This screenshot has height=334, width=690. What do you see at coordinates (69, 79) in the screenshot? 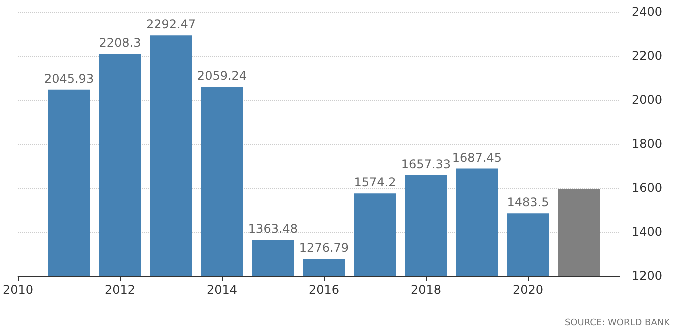
I see `data-label: 2045.93` at bounding box center [69, 79].